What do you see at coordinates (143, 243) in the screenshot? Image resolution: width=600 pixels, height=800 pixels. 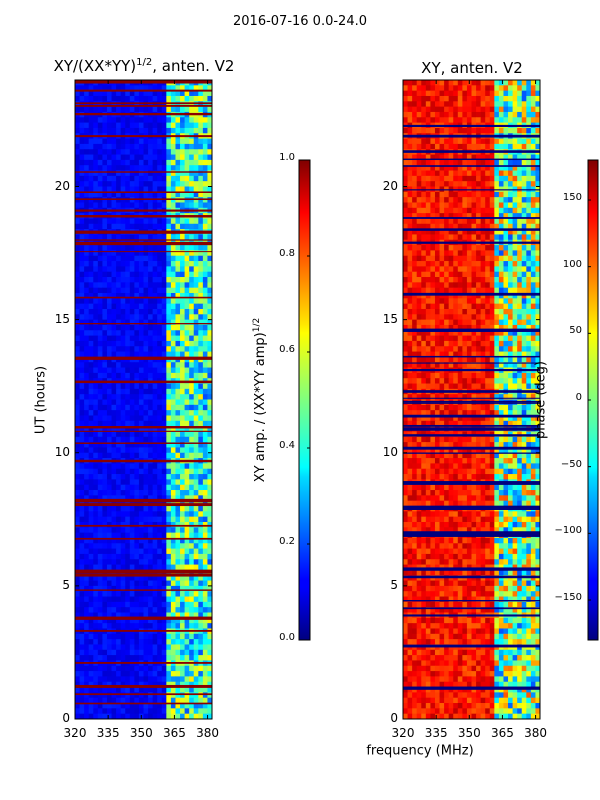 I see `heatmap-streak` at bounding box center [143, 243].